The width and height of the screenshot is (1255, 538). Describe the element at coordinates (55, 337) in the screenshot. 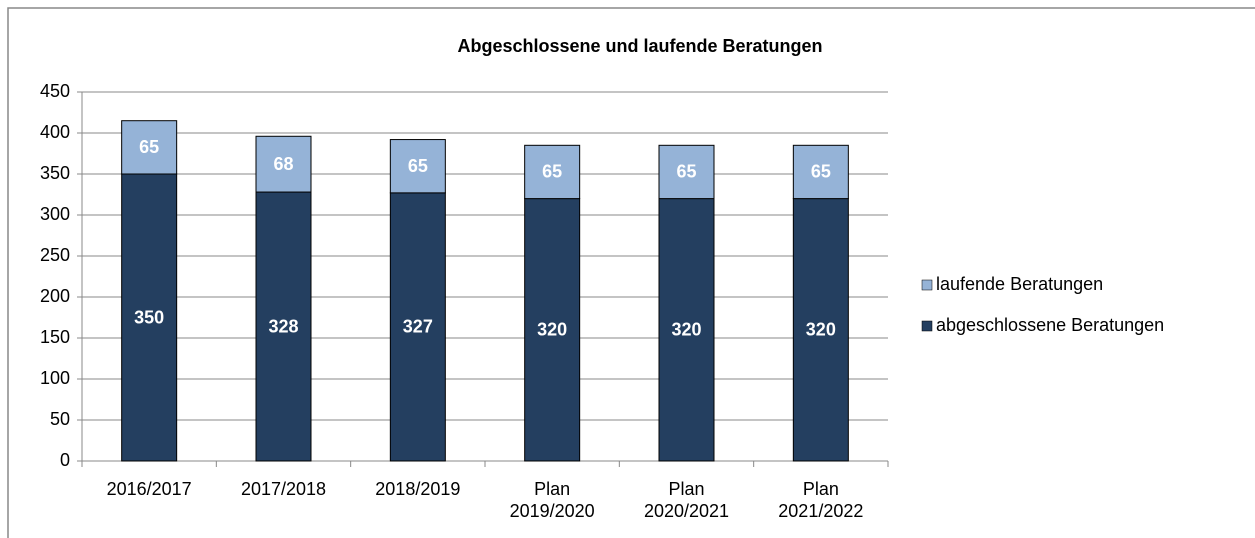

I see `y-tick-label: 150` at that location.